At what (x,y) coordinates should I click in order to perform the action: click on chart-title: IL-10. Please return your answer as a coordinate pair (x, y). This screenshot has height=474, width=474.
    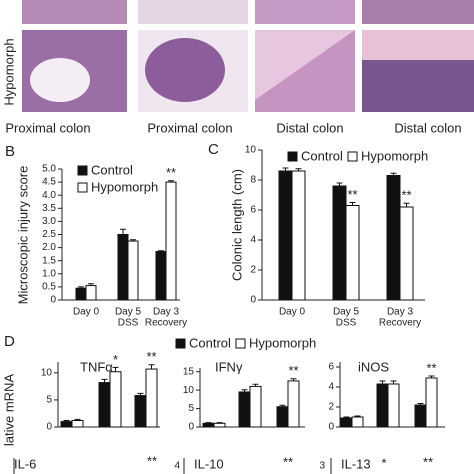
    Looking at the image, I should click on (209, 463).